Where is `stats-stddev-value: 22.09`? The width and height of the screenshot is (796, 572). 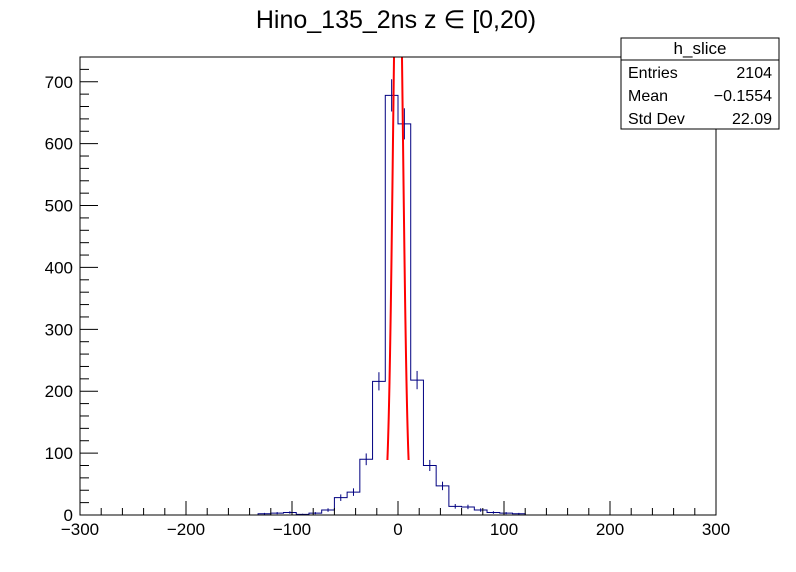 stats-stddev-value: 22.09 is located at coordinates (752, 119).